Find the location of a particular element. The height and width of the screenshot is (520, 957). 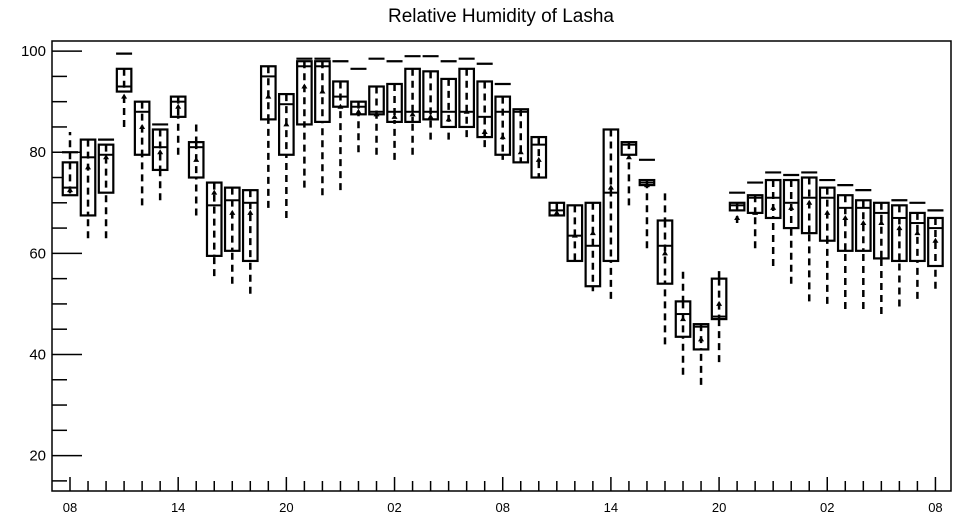

y-tick-label: 60 is located at coordinates (37, 253).